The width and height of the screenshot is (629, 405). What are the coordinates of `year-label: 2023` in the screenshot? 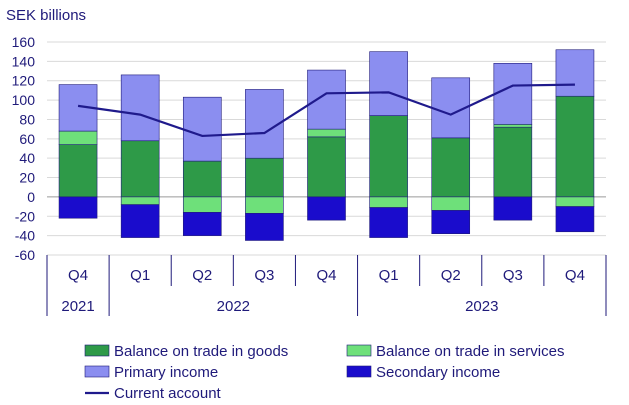 It's located at (481, 306).